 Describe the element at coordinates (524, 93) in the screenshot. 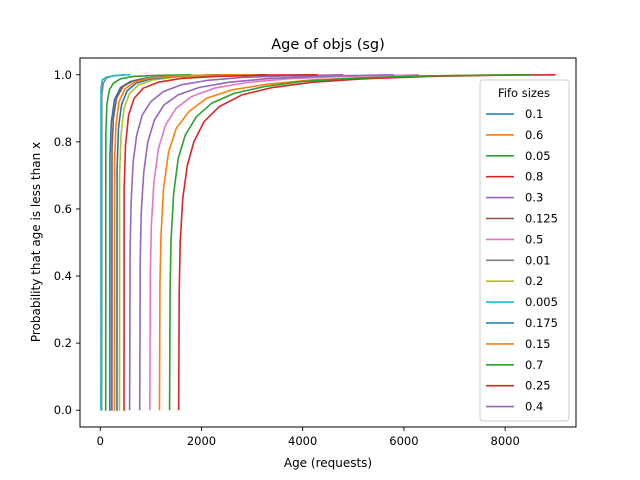

I see `legend-title: Fifo sizes` at that location.